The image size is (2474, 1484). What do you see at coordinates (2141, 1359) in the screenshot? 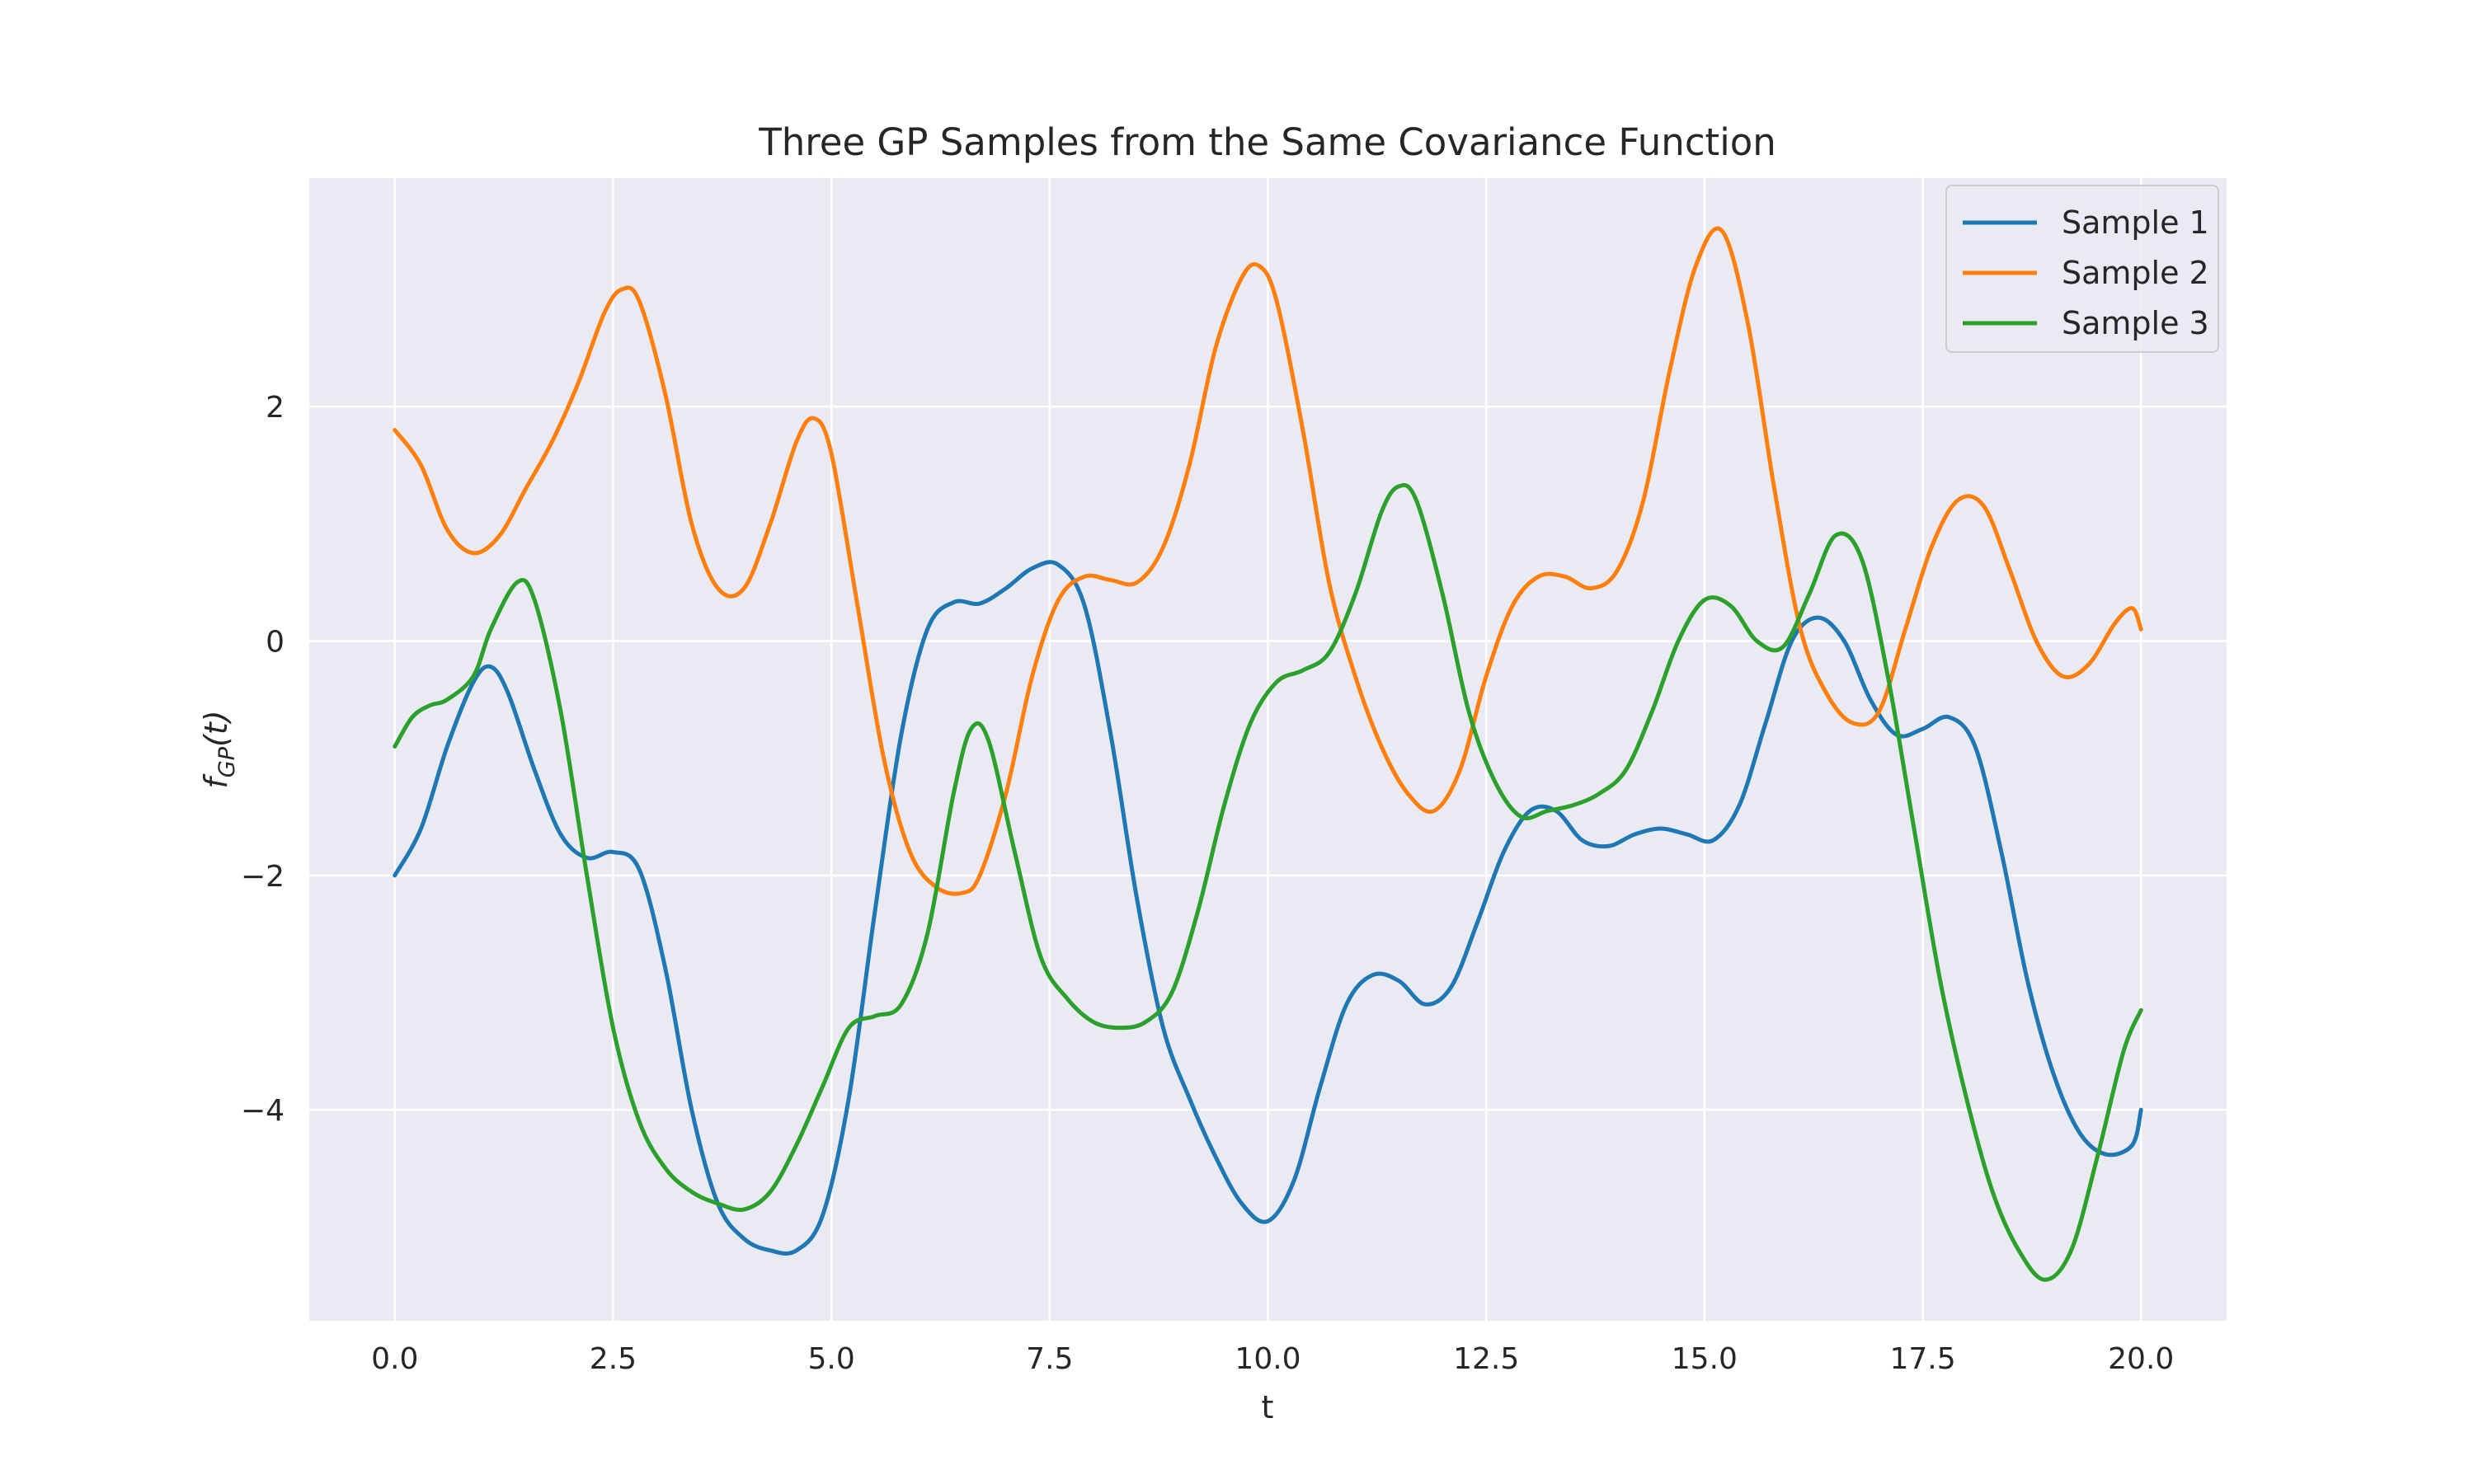
I see `x-tick-label: 20.0` at bounding box center [2141, 1359].